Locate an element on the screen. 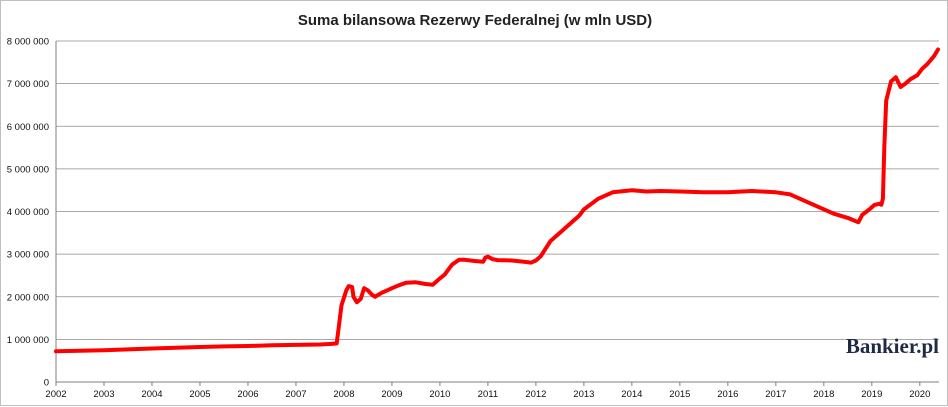 This screenshot has height=407, width=948. x-tick-label: 2019 is located at coordinates (871, 394).